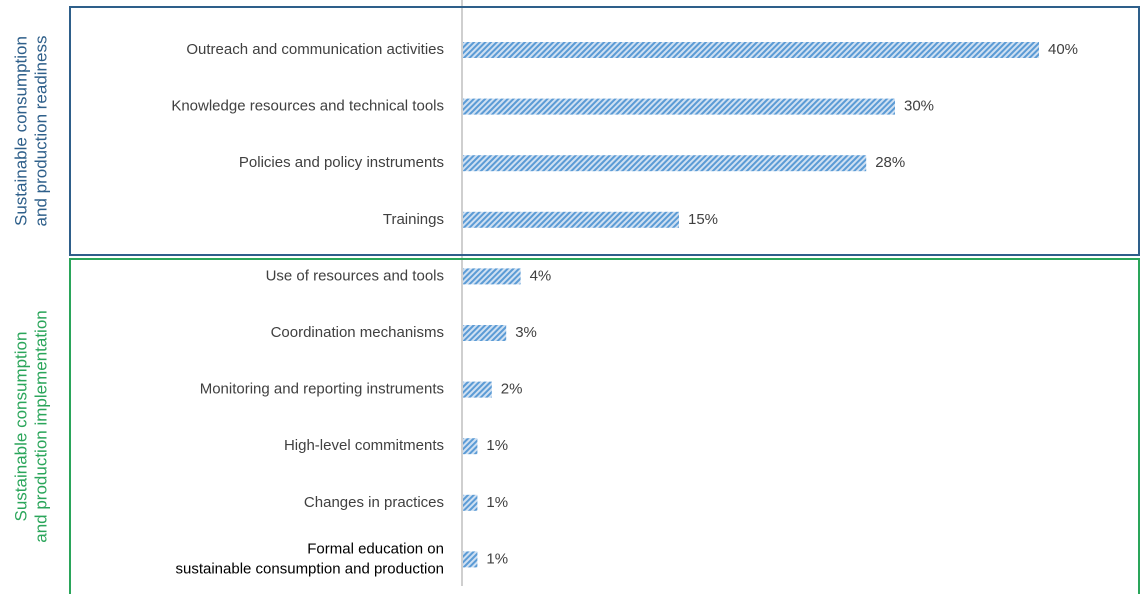 This screenshot has height=594, width=1142. What do you see at coordinates (355, 275) in the screenshot?
I see `category-label: Use of resources and tools` at bounding box center [355, 275].